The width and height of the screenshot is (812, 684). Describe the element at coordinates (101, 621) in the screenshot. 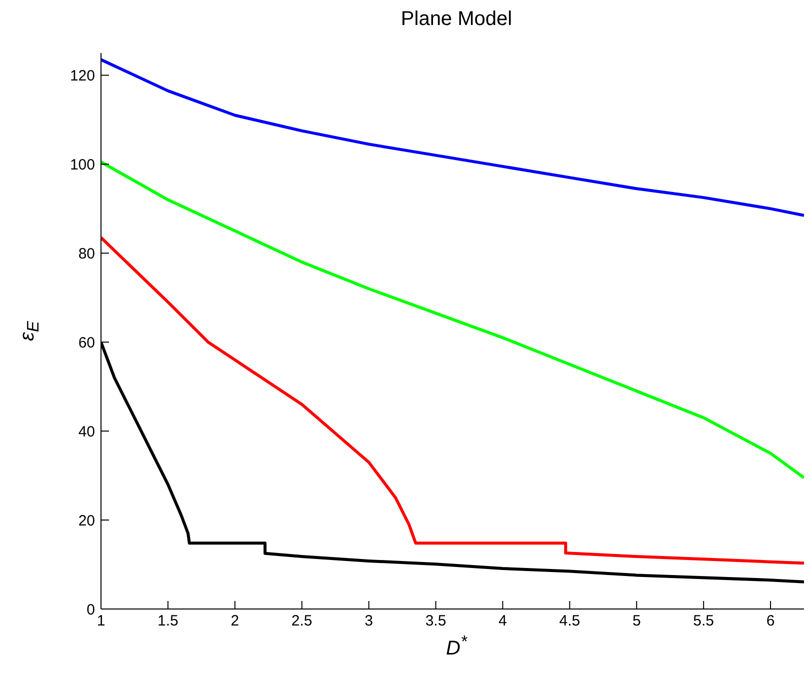

I see `x-tick-label: 1` at that location.